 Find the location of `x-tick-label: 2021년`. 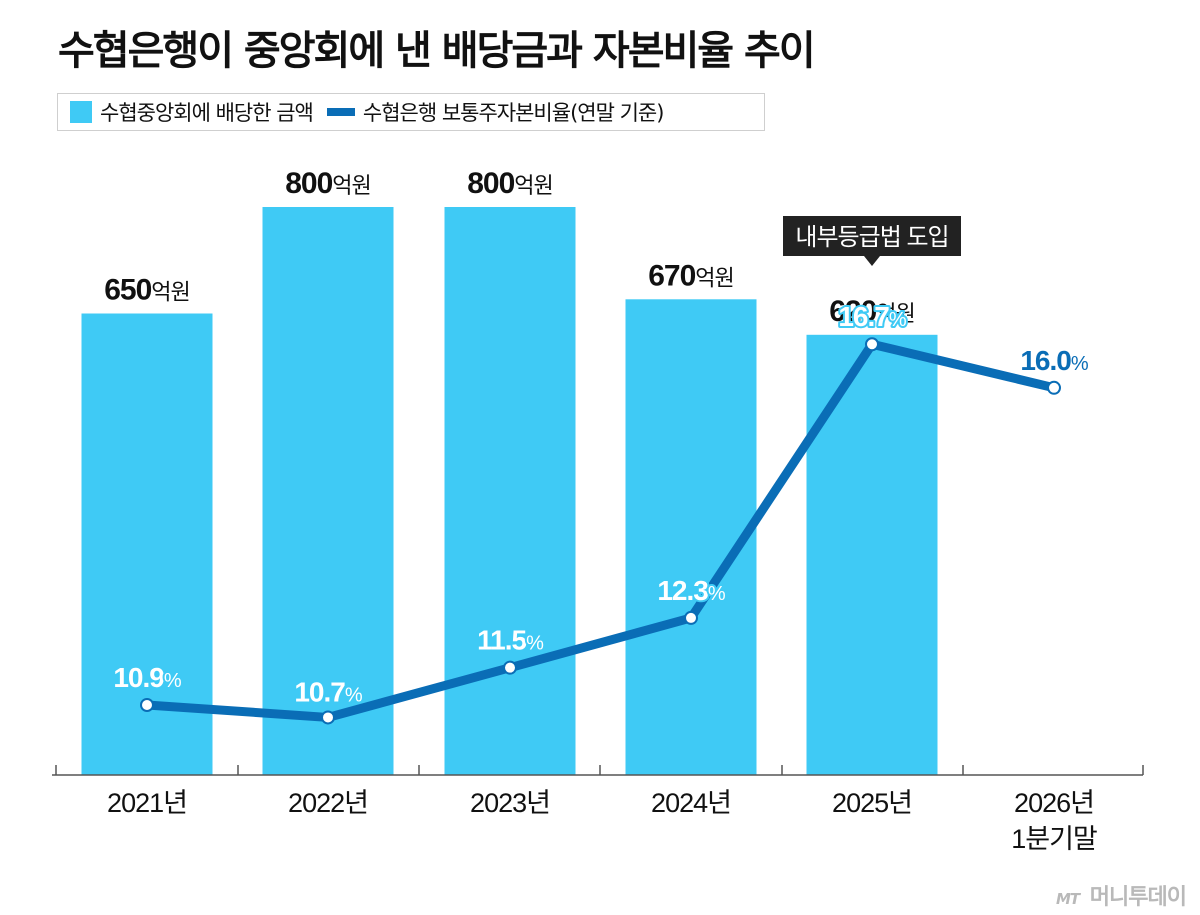

x-tick-label: 2021년 is located at coordinates (147, 803).